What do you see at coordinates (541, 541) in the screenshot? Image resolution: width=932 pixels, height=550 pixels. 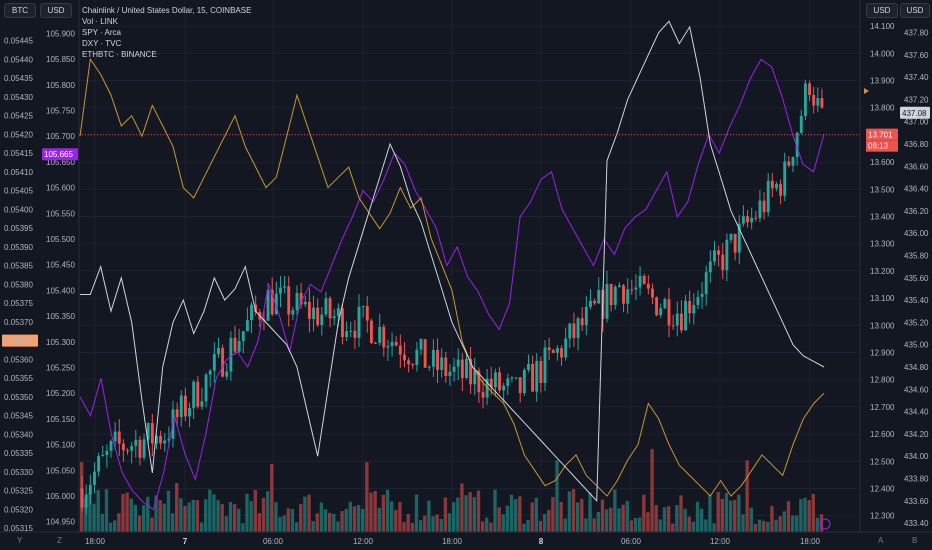 I see `x-tick-label: 8` at bounding box center [541, 541].